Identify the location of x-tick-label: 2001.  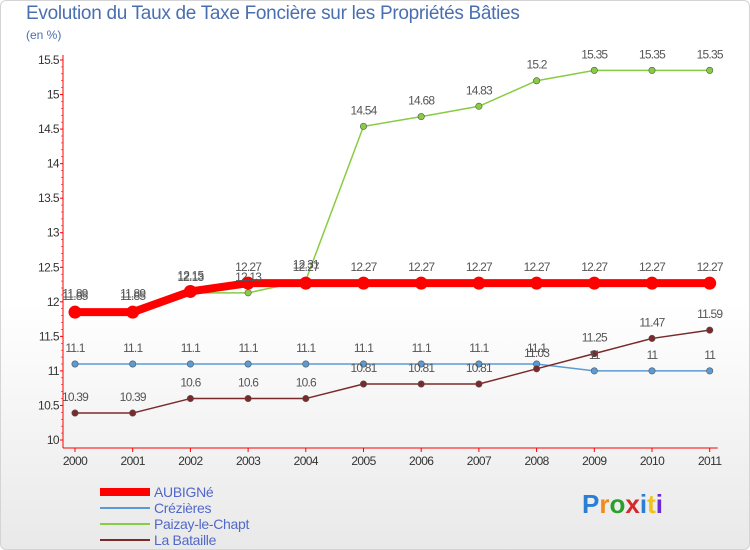
(133, 461).